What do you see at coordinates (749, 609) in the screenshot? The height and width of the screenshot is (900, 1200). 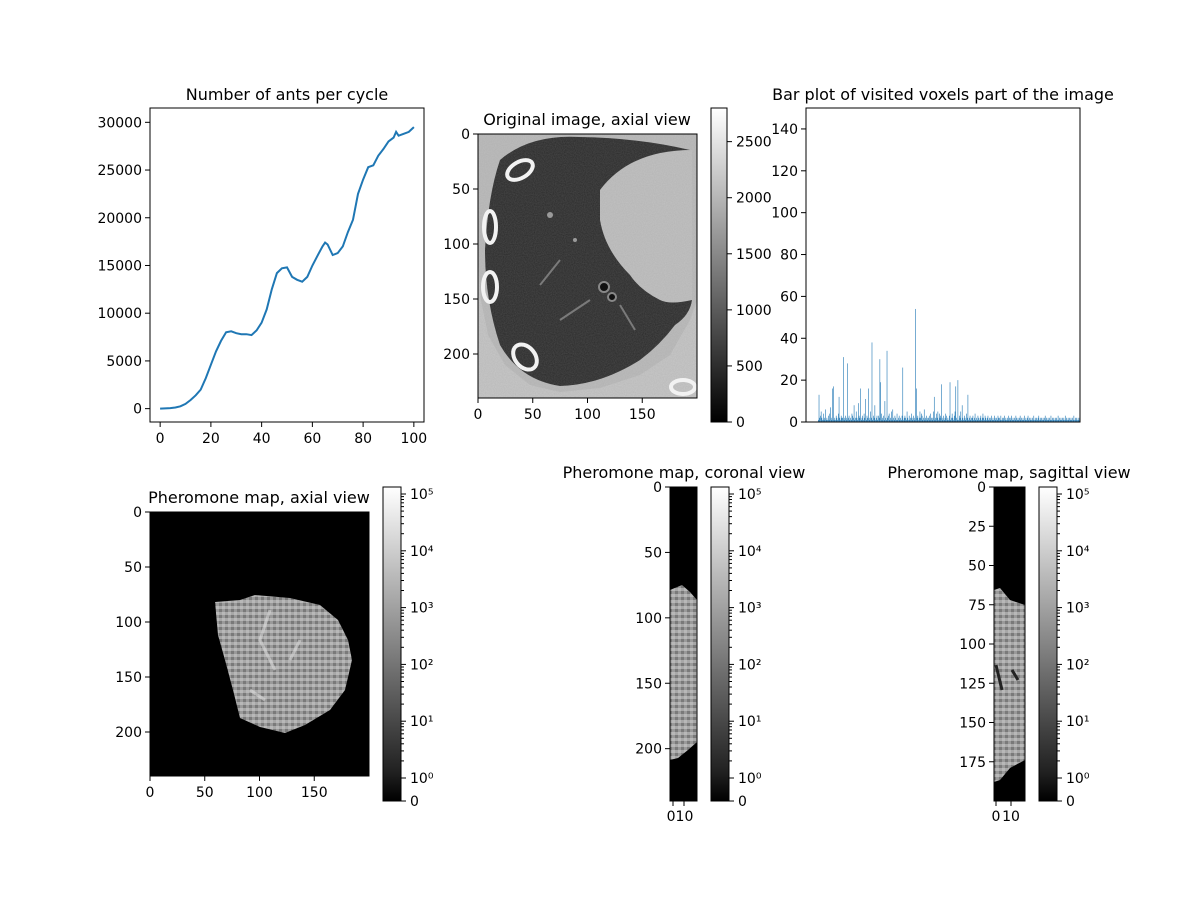 I see `coronal-colorbar-tick-label: 10³` at bounding box center [749, 609].